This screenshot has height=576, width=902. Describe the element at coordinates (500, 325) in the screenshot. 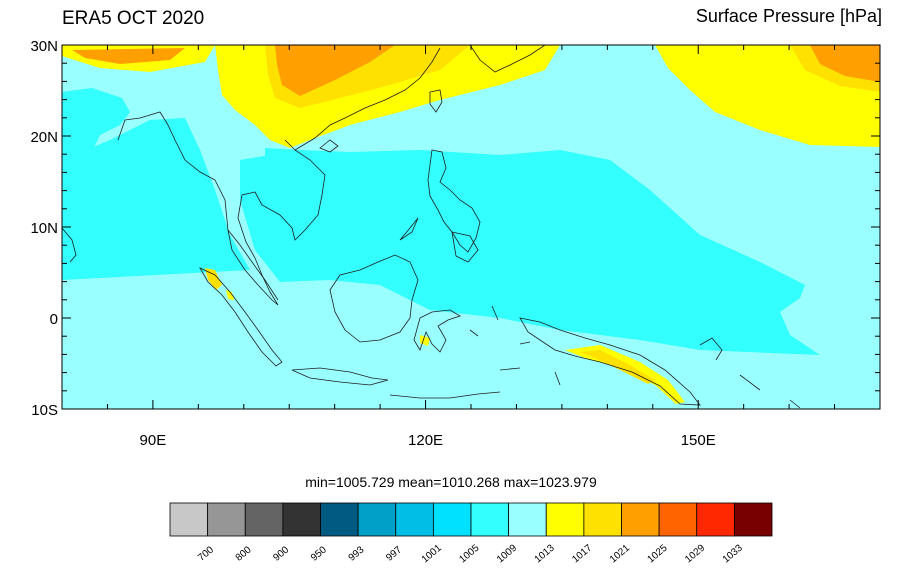

I see `coast-moluccas` at that location.